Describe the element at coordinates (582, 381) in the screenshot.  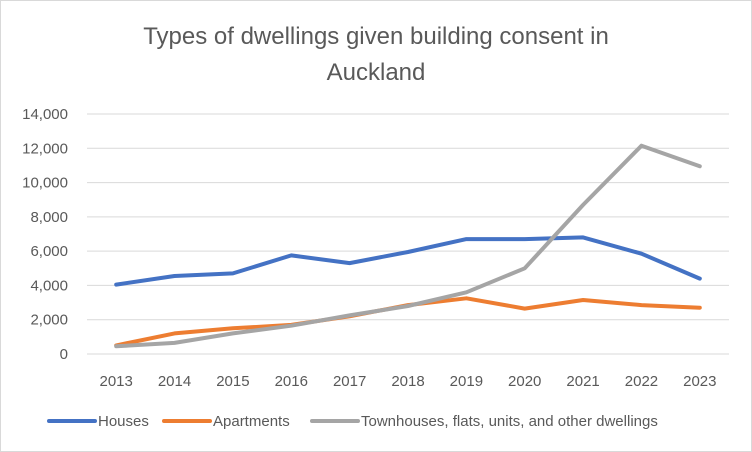
I see `x-tick-label: 2021` at that location.